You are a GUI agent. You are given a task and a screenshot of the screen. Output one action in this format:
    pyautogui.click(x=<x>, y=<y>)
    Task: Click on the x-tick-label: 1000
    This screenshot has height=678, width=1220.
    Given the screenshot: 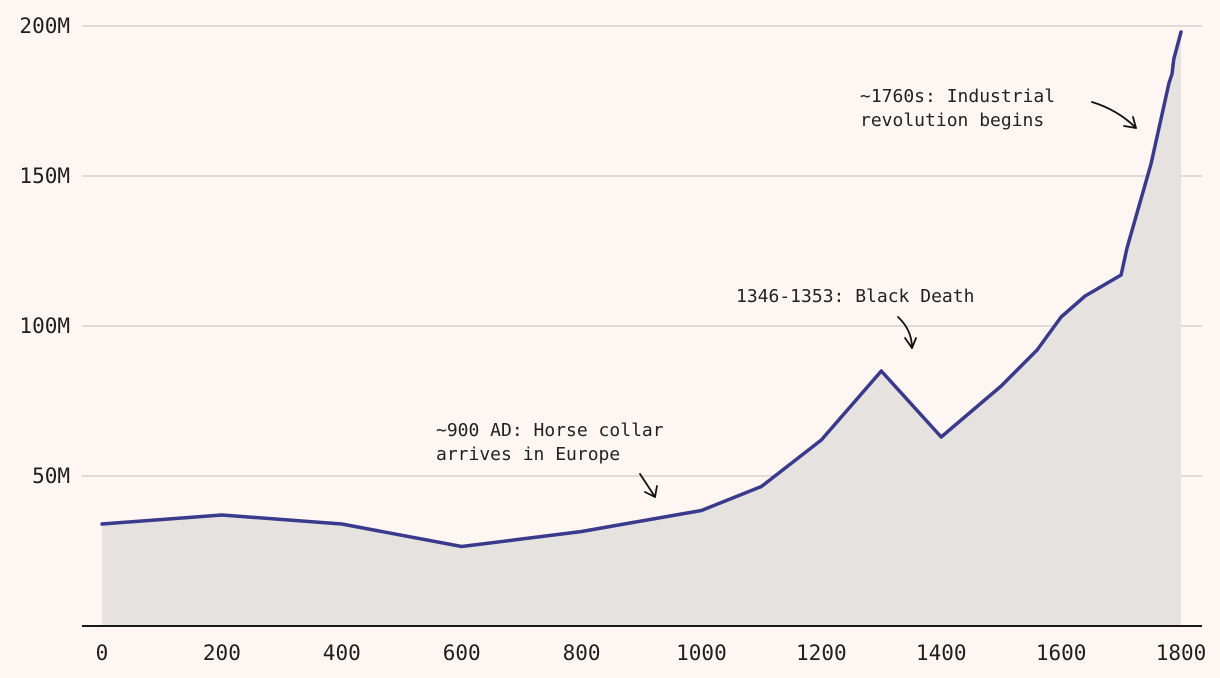 What is the action you would take?
    pyautogui.click(x=701, y=653)
    